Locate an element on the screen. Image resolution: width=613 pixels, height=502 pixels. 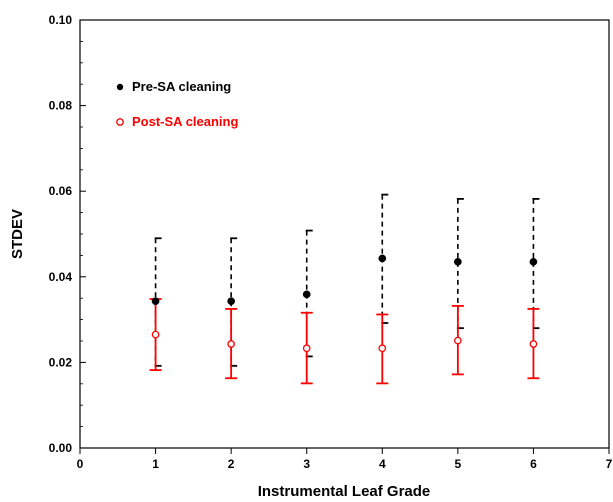
x-axis-title: Instrumental Leaf Grade is located at coordinates (344, 491).